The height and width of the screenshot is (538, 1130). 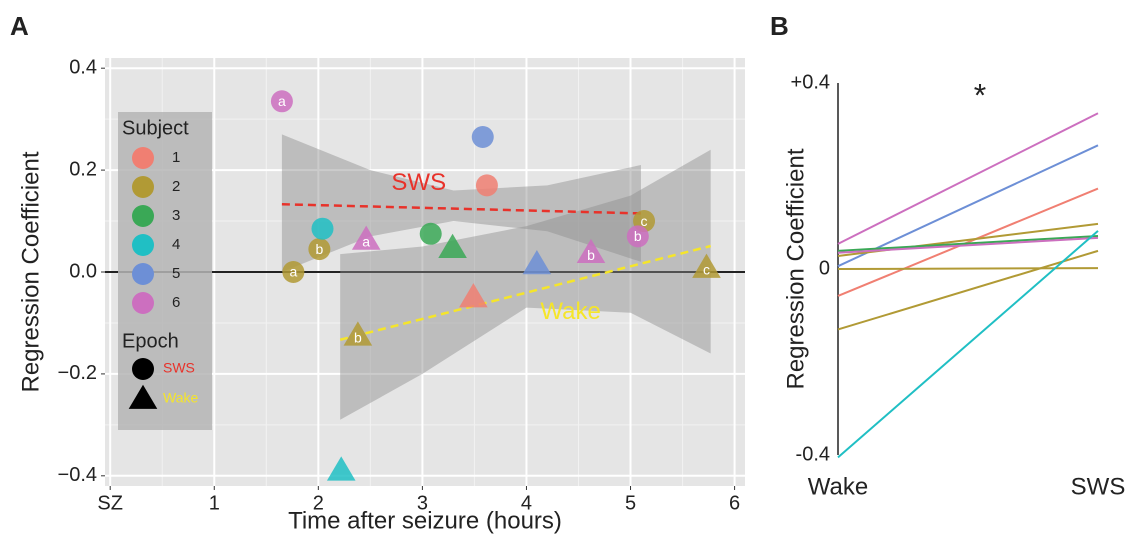 What do you see at coordinates (824, 268) in the screenshot?
I see `y-tick-label: 0` at bounding box center [824, 268].